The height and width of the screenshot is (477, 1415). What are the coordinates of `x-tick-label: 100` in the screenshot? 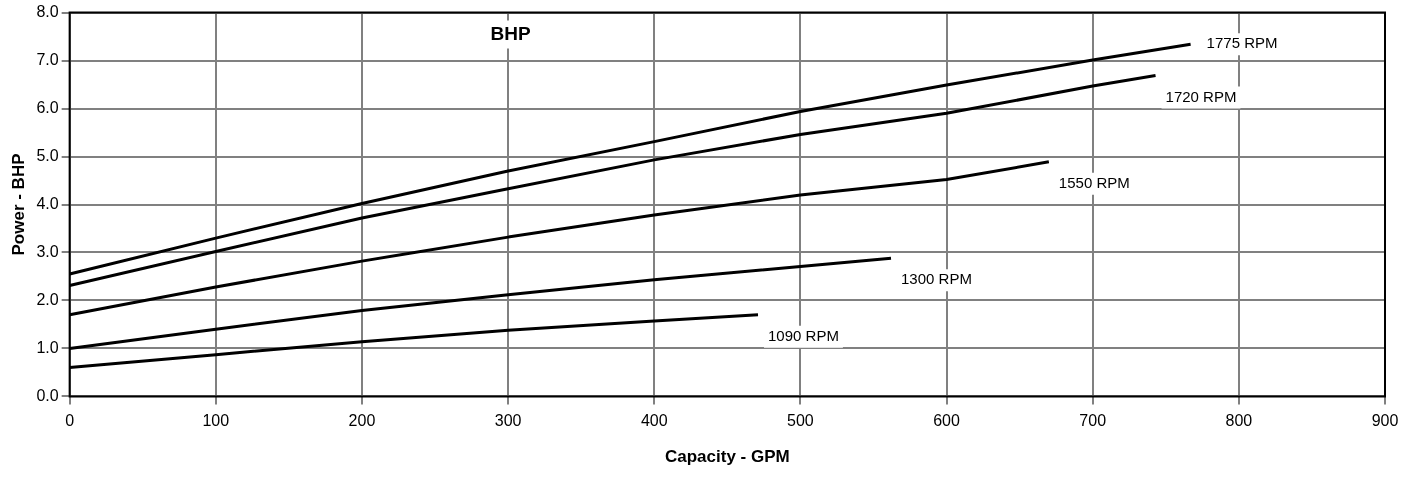 It's located at (216, 421).